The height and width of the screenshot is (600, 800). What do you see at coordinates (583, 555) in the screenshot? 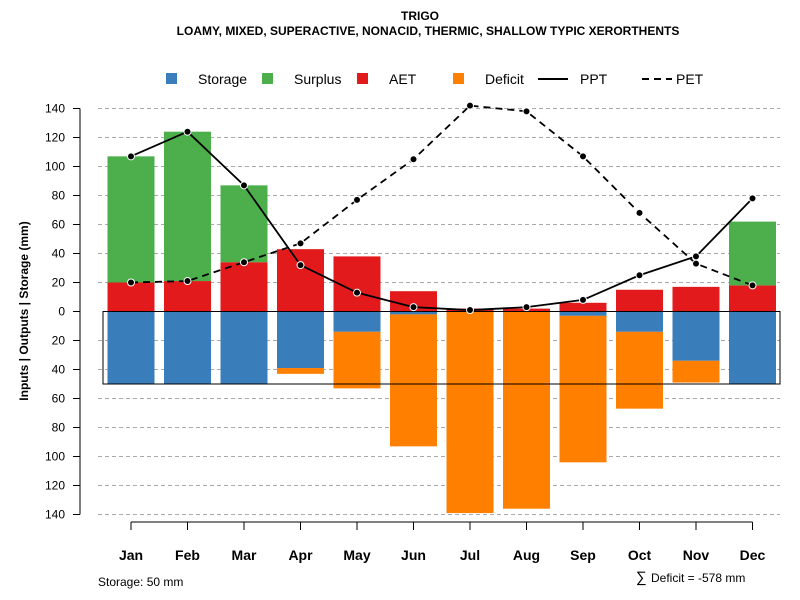
I see `x-tick-label: Sep` at bounding box center [583, 555].